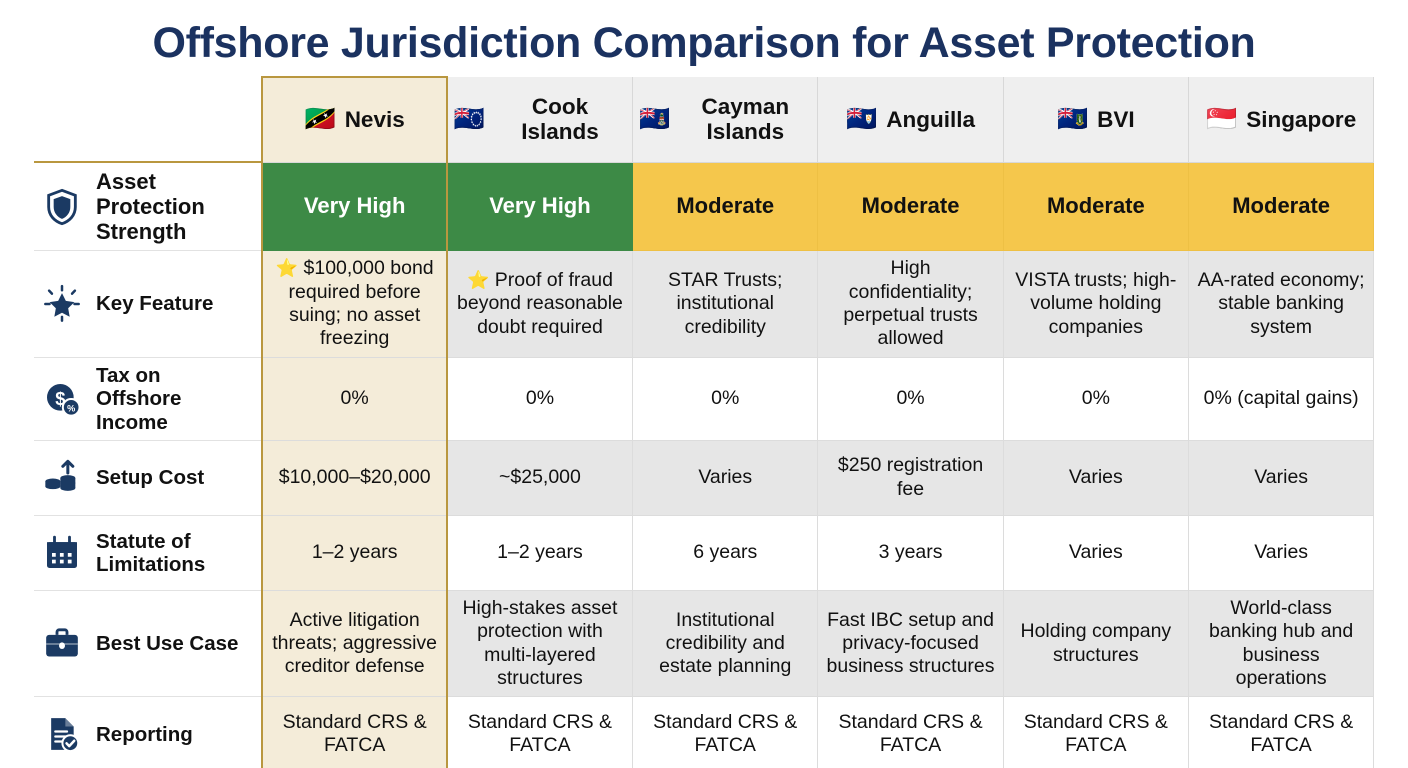 This screenshot has height=768, width=1408. Describe the element at coordinates (1073, 118) in the screenshot. I see `flag-british-virgin-islands-icon: 🇻🇬` at that location.